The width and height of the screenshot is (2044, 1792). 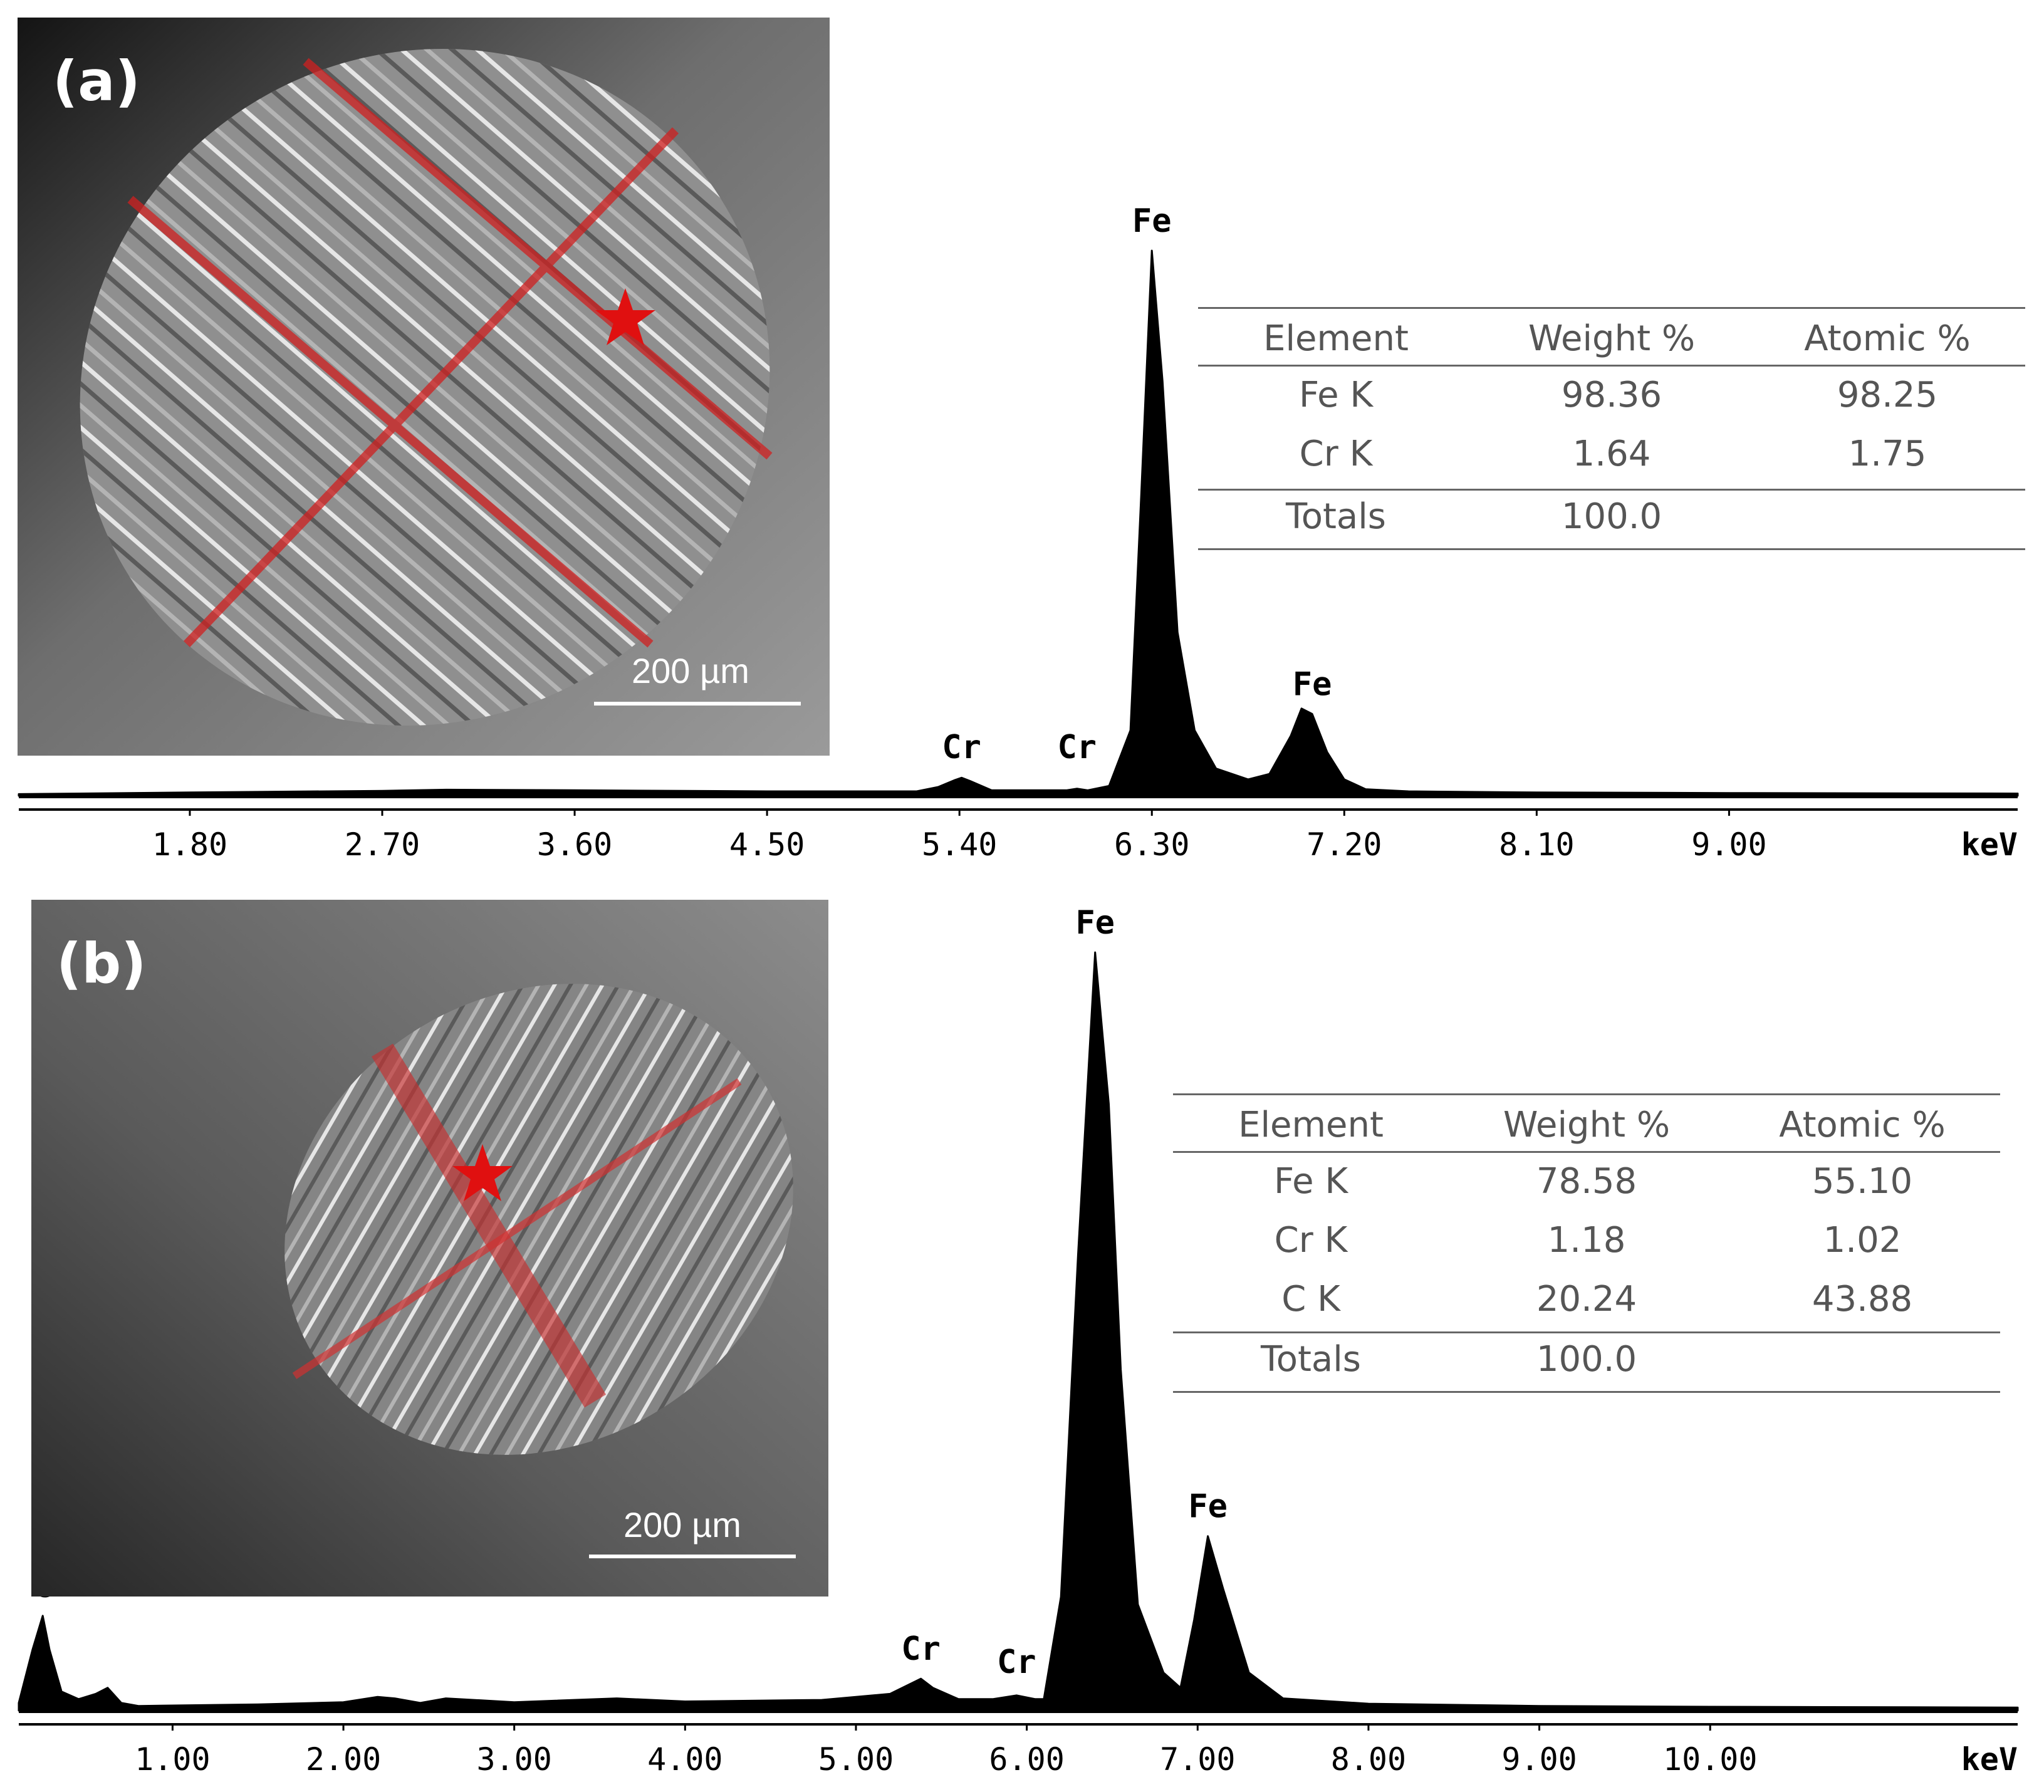 What do you see at coordinates (1611, 395) in the screenshot?
I see `table-cell: 98.36` at bounding box center [1611, 395].